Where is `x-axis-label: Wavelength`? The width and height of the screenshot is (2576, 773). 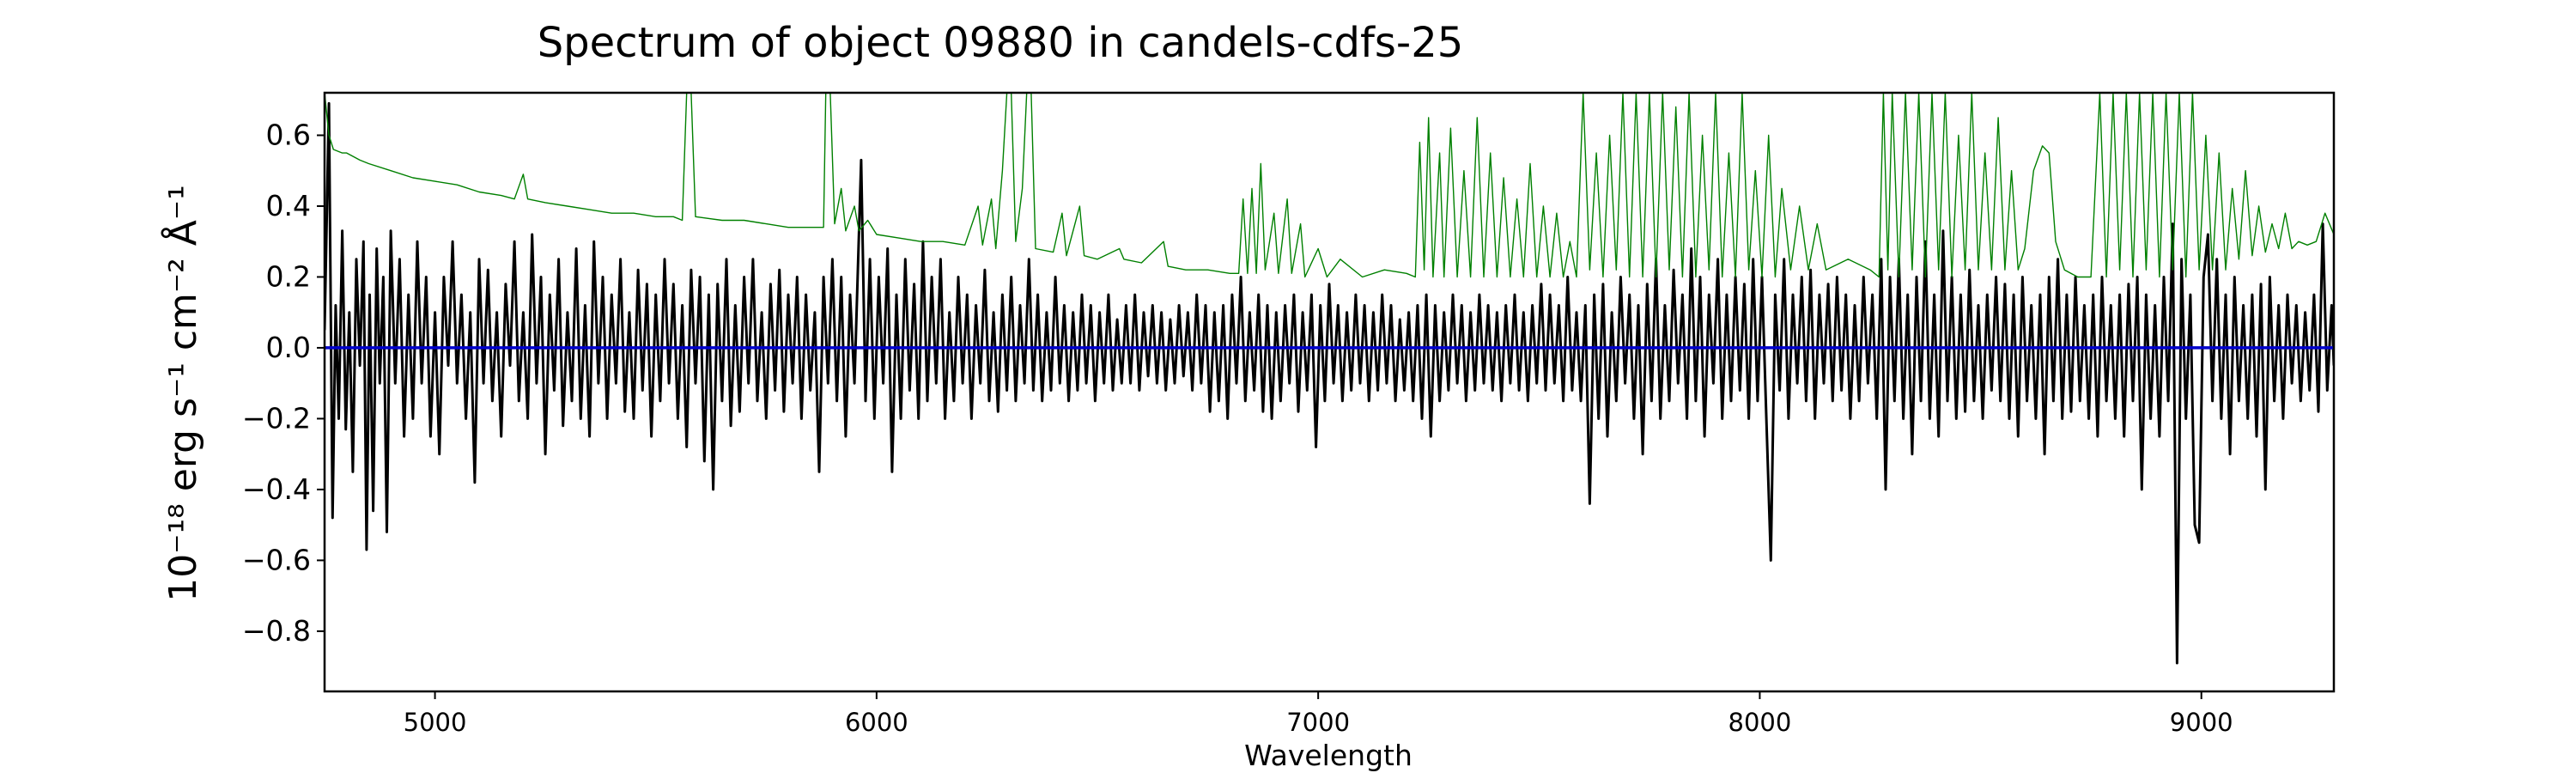
x-axis-label: Wavelength is located at coordinates (1328, 755).